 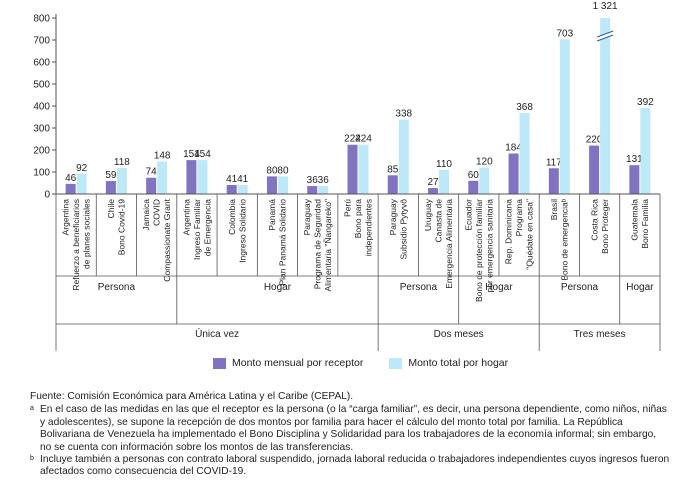 I want to click on data-label: 703, so click(x=564, y=33).